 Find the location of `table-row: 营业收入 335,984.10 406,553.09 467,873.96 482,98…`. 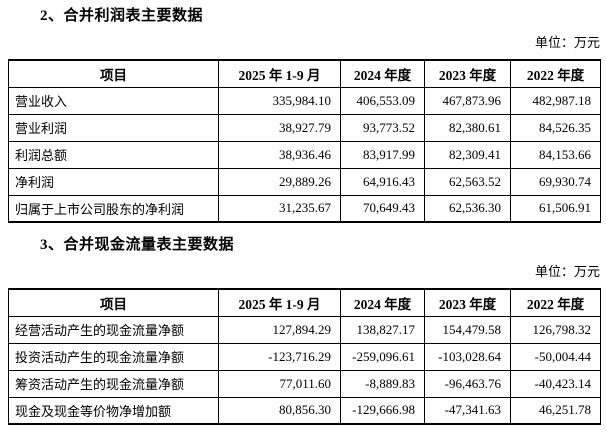

table-row: 营业收入 335,984.10 406,553.09 467,873.96 482,98… is located at coordinates (304, 100).